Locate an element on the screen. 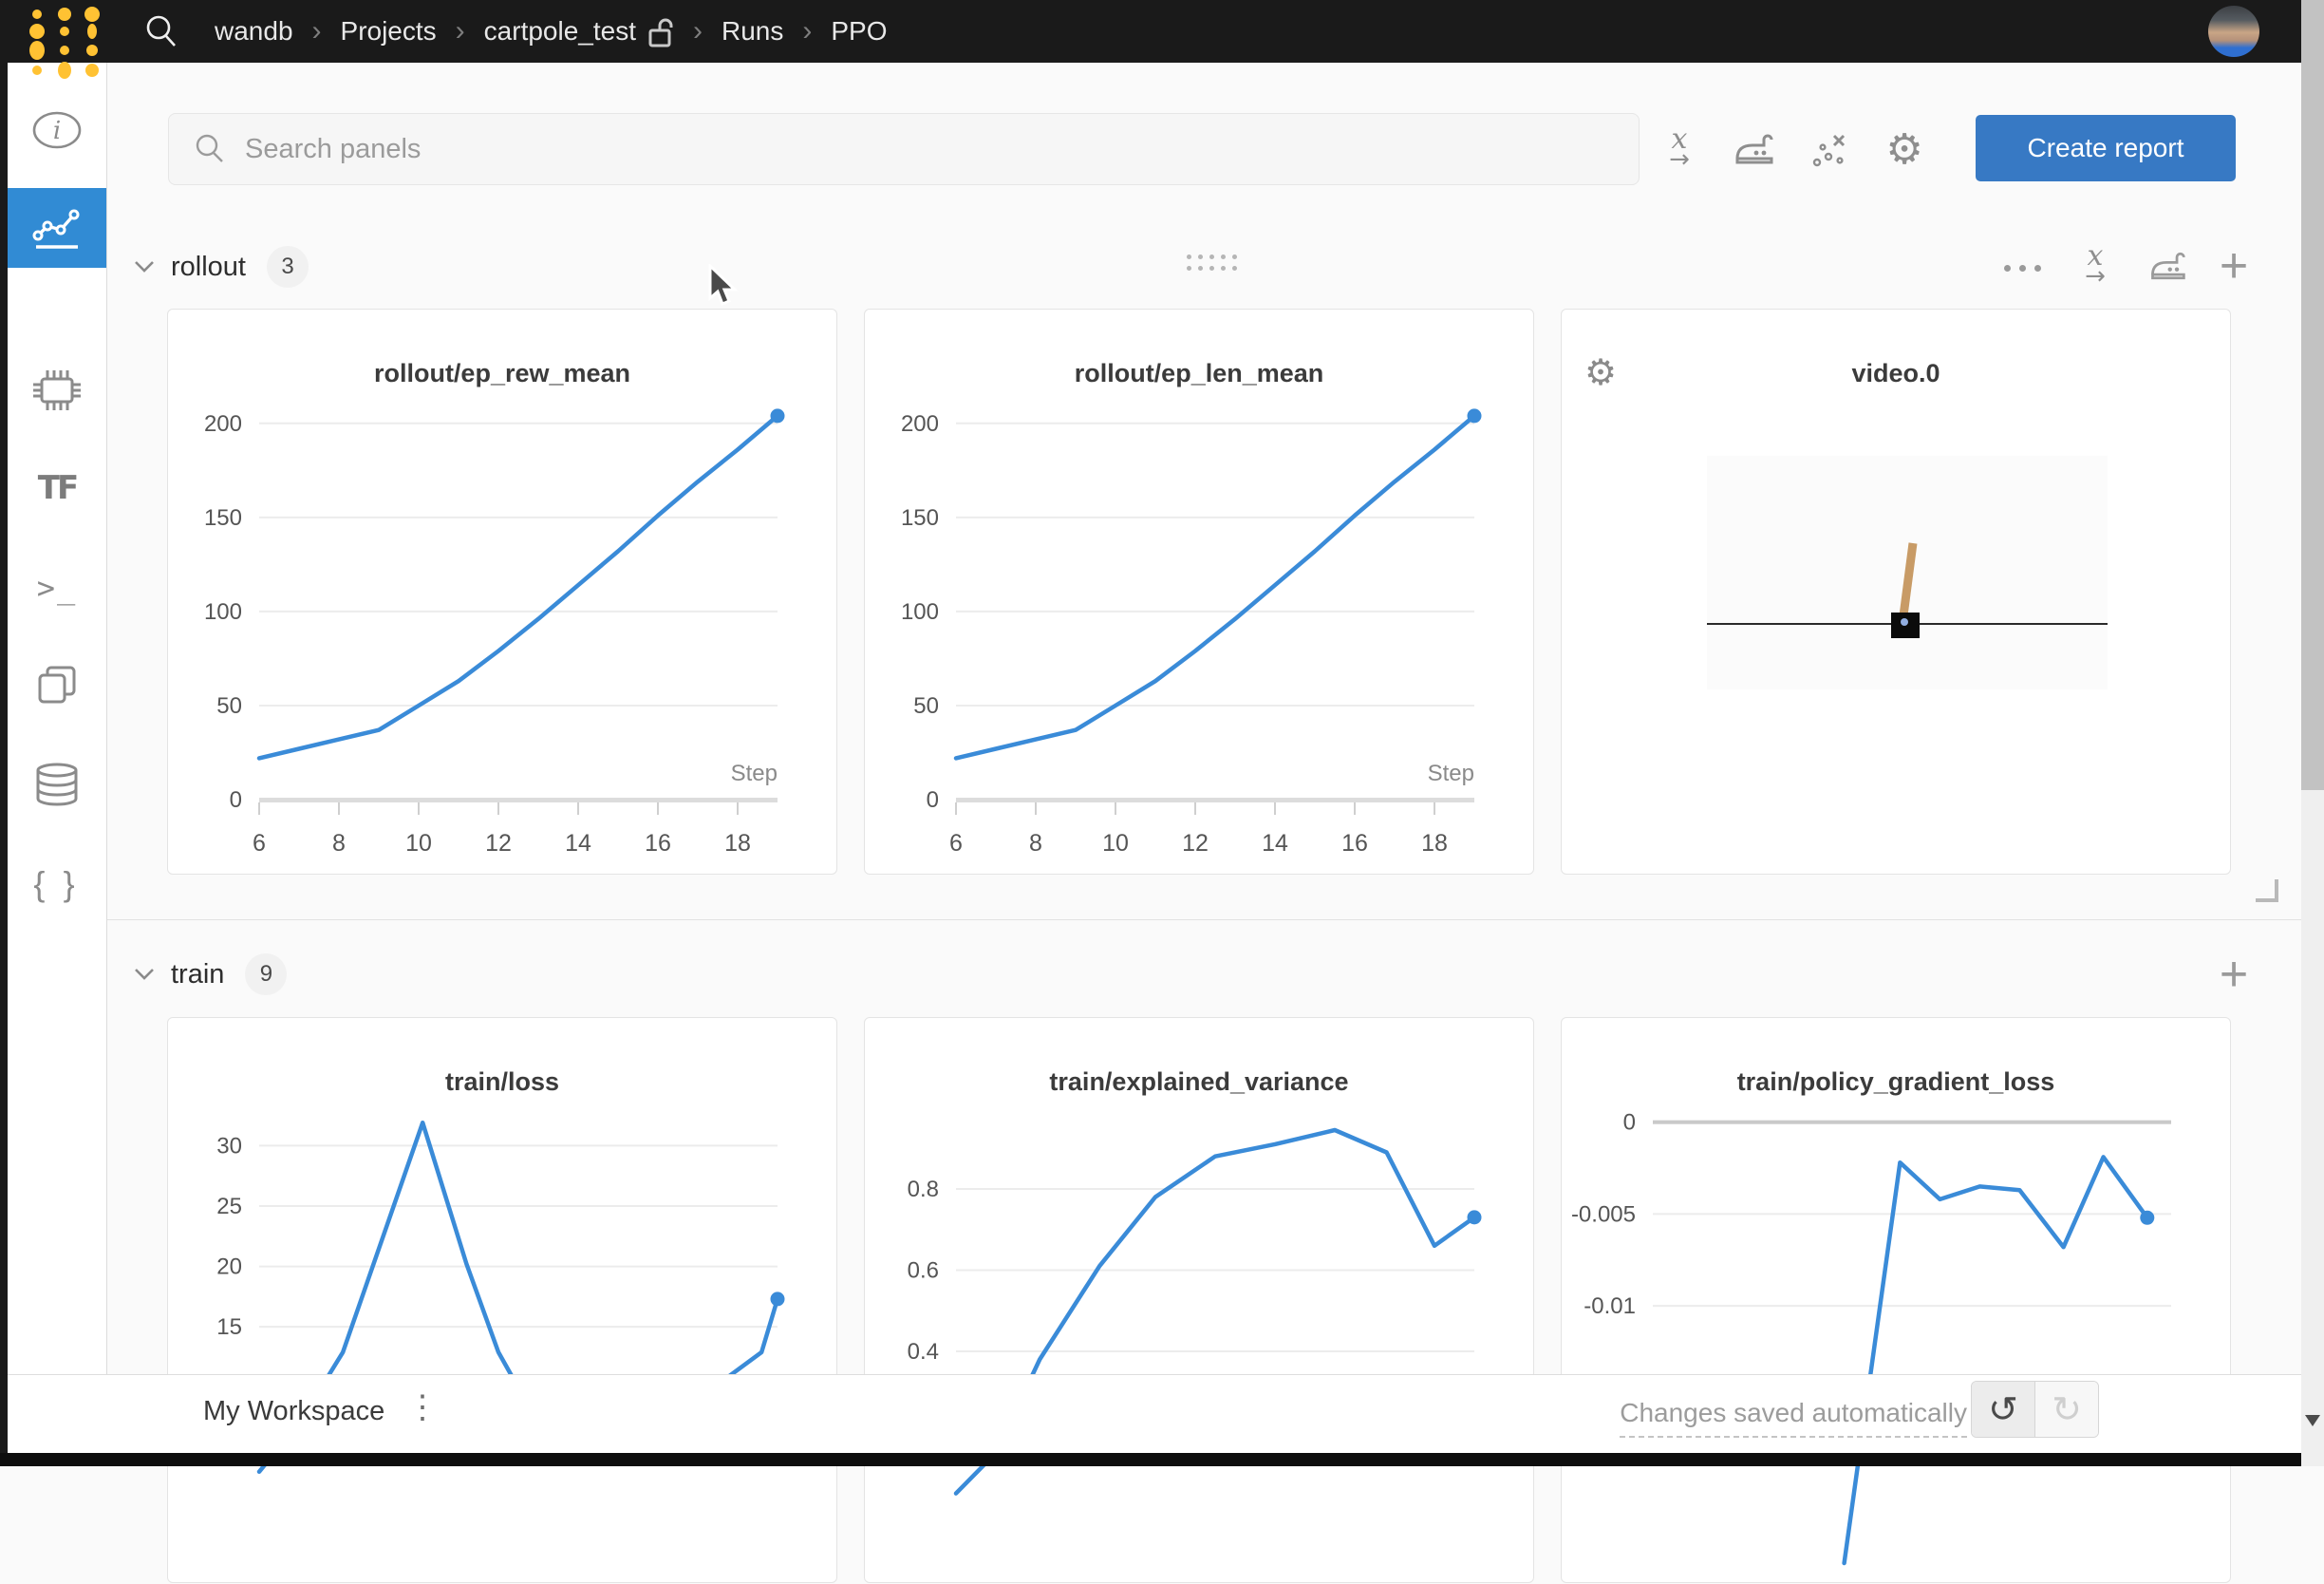 The height and width of the screenshot is (1584, 2324). sidebar-item-logs: >_ is located at coordinates (57, 588).